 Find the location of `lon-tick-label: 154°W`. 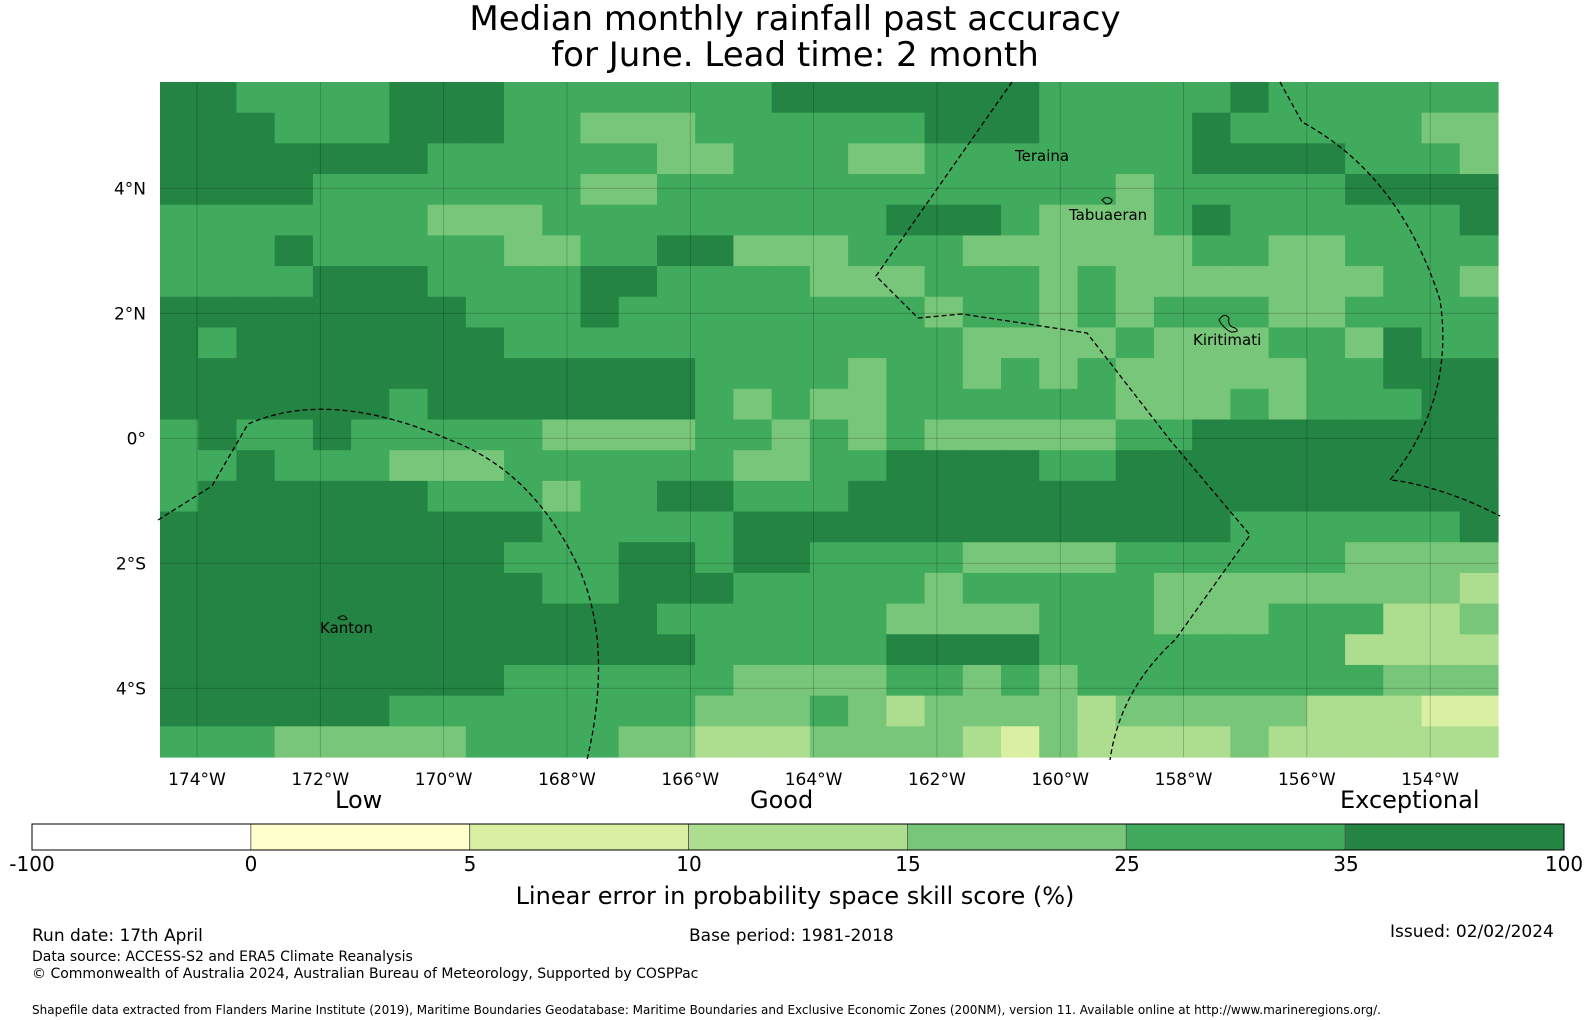

lon-tick-label: 154°W is located at coordinates (1430, 780).